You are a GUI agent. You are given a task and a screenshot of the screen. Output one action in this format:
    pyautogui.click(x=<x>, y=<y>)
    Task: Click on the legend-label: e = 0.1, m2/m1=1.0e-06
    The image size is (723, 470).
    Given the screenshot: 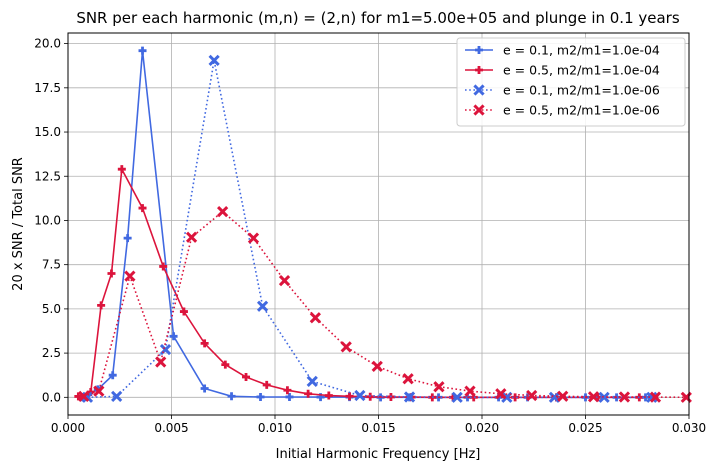 What is the action you would take?
    pyautogui.click(x=581, y=90)
    